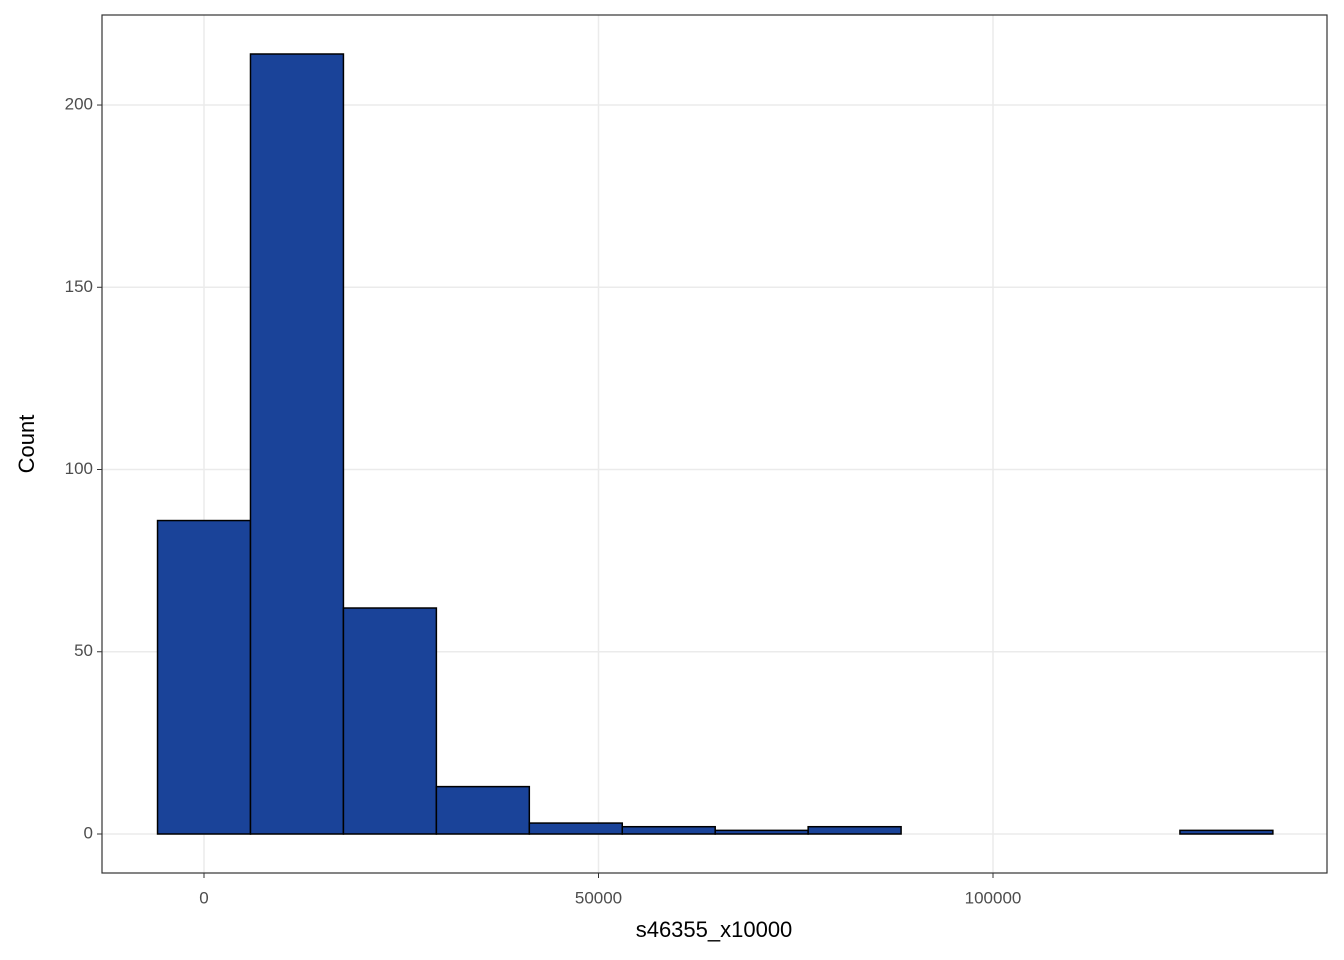  What do you see at coordinates (993, 897) in the screenshot?
I see `x-tick-label: 100000` at bounding box center [993, 897].